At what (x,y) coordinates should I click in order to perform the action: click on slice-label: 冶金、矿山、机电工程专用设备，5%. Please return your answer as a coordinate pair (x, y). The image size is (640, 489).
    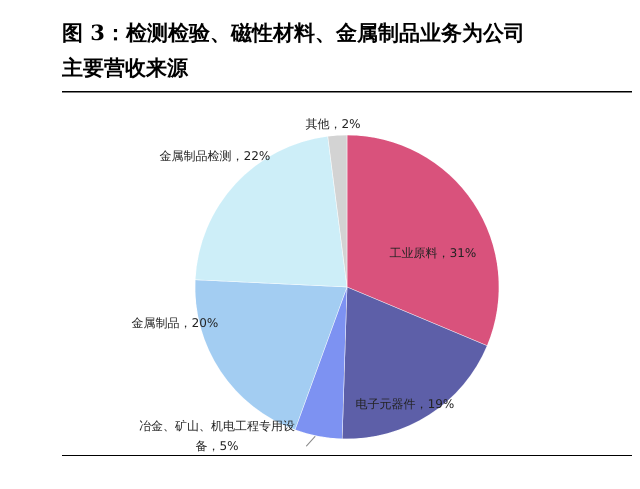
    Looking at the image, I should click on (217, 436).